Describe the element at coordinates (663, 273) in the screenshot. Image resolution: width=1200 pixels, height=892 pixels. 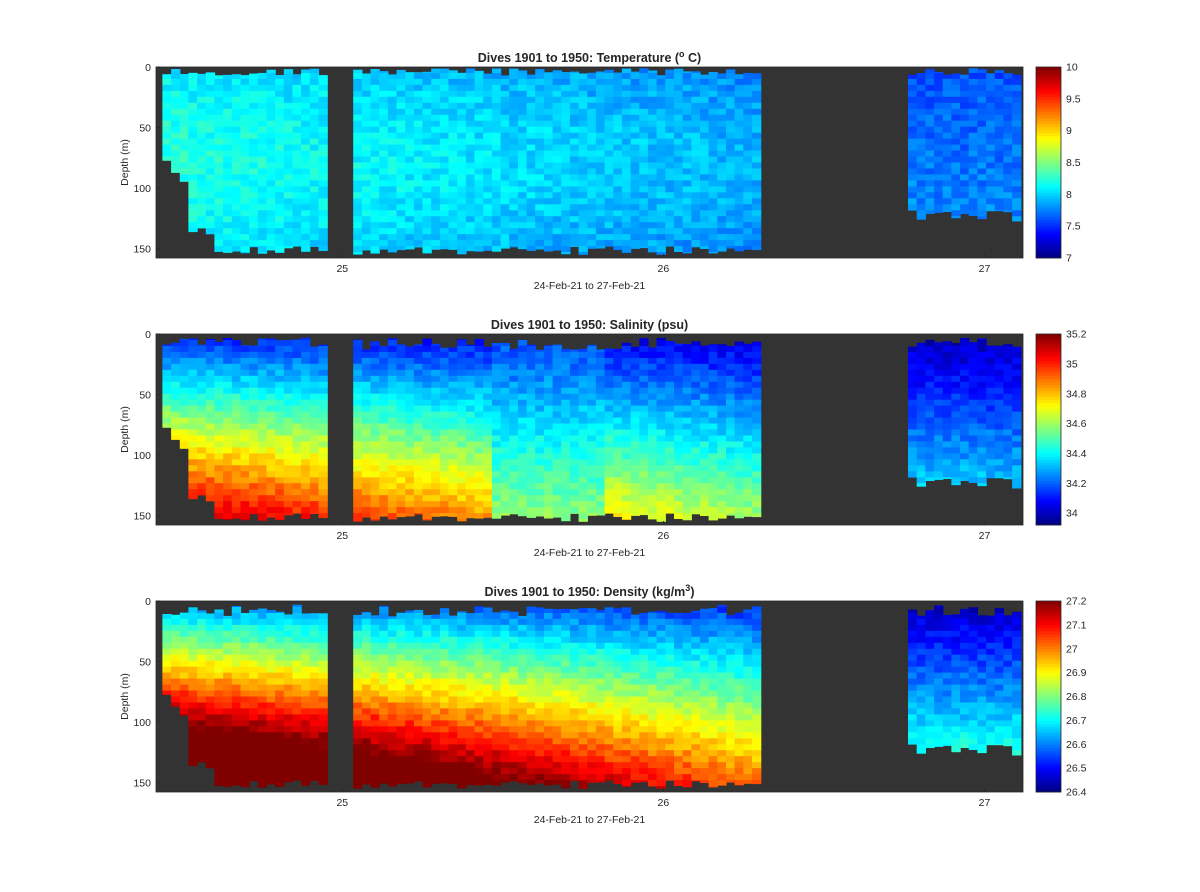
I see `x-axis: 25 26 27 24-Feb-21 to 27-Feb-21` at that location.